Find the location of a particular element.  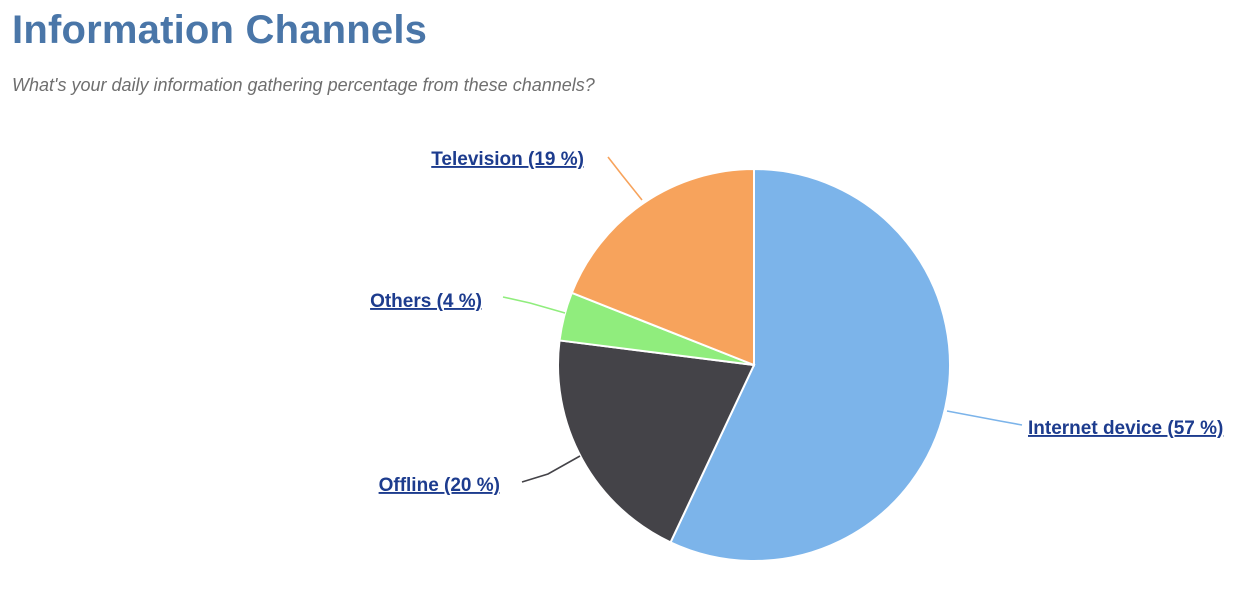

data-label-internet-device: Internet device (57 %) is located at coordinates (1125, 428).